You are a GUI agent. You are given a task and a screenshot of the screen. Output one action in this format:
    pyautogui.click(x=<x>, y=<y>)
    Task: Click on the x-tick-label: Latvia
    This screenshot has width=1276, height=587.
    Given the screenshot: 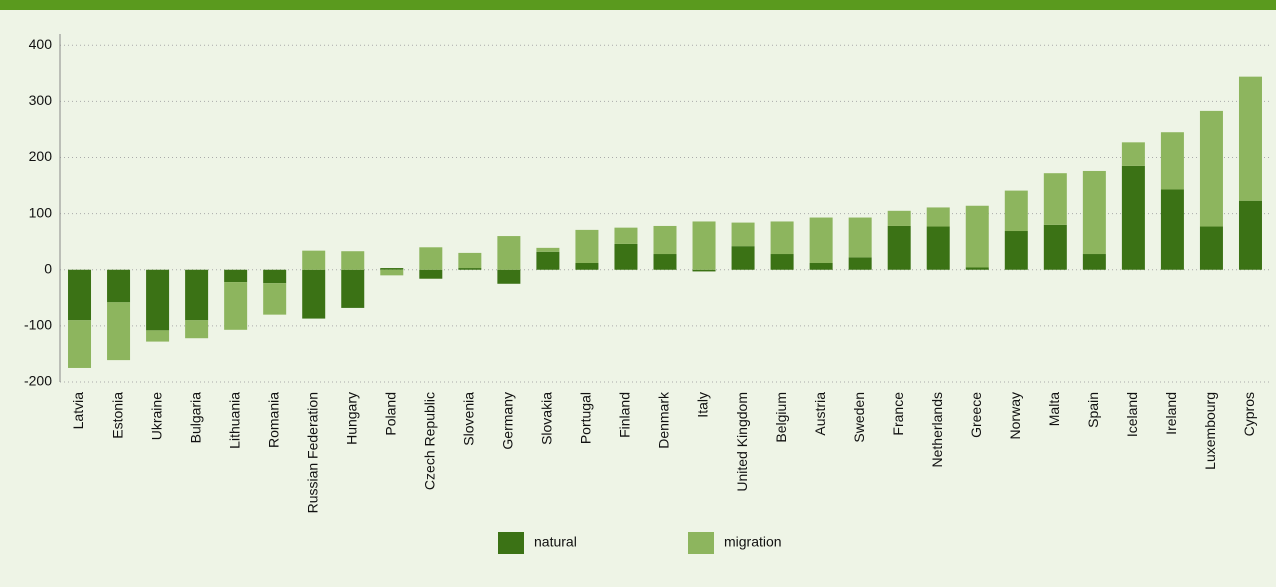 What is the action you would take?
    pyautogui.click(x=78, y=411)
    